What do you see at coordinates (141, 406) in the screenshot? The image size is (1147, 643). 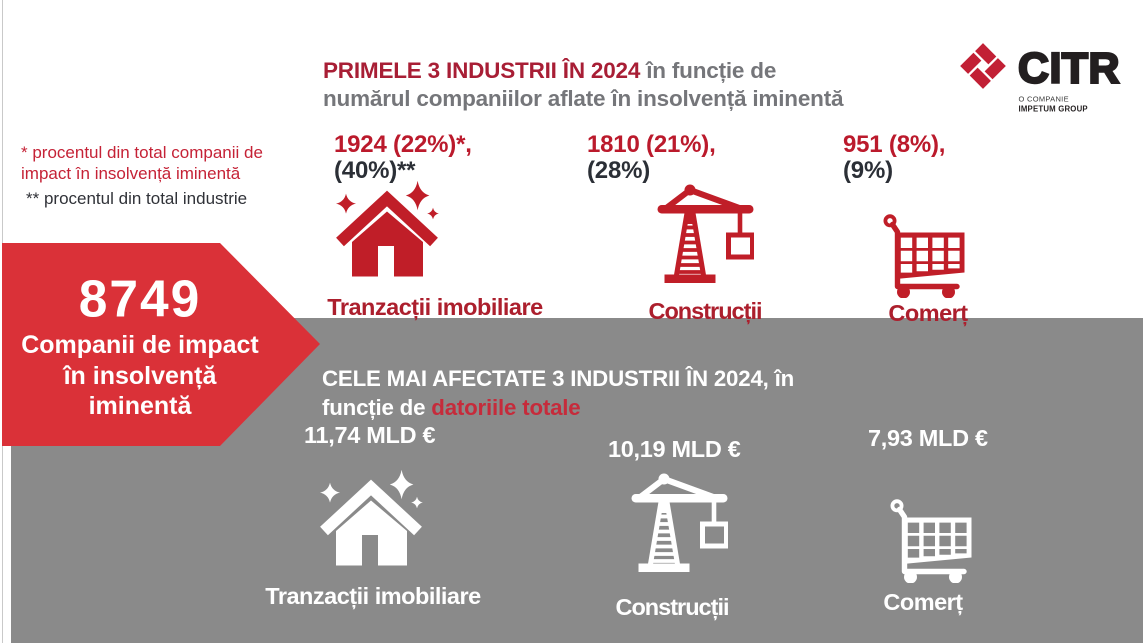 I see `svg-text: iminentă` at bounding box center [141, 406].